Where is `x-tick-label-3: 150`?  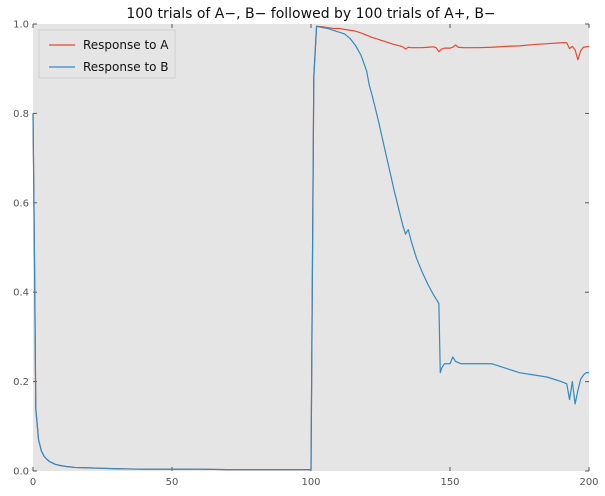 x-tick-label-3: 150 is located at coordinates (449, 482).